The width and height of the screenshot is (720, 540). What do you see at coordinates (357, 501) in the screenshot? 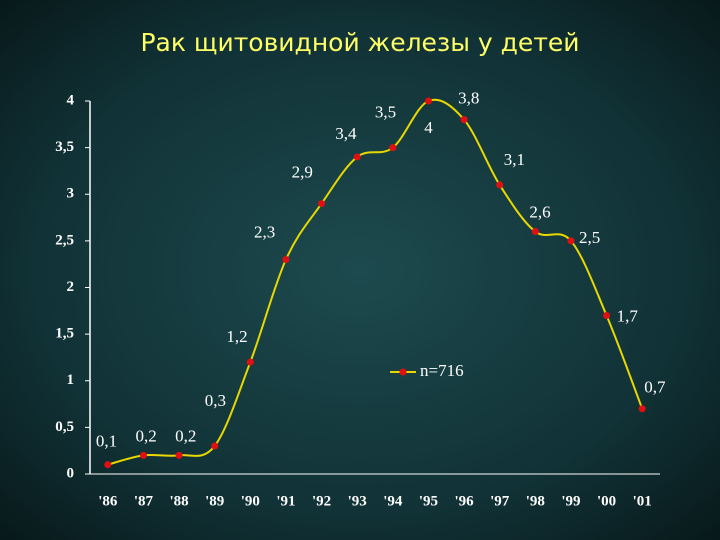
I see `x-tick-label: '93` at bounding box center [357, 501].